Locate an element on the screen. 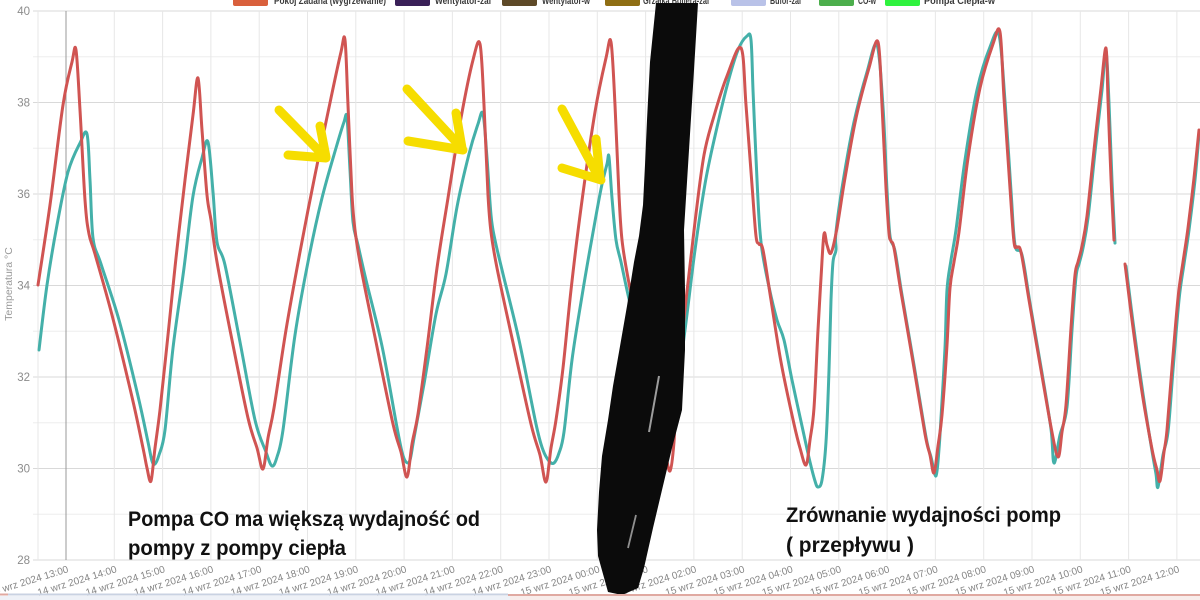 Image resolution: width=1200 pixels, height=600 pixels. svg-text: CO-w is located at coordinates (867, 3).